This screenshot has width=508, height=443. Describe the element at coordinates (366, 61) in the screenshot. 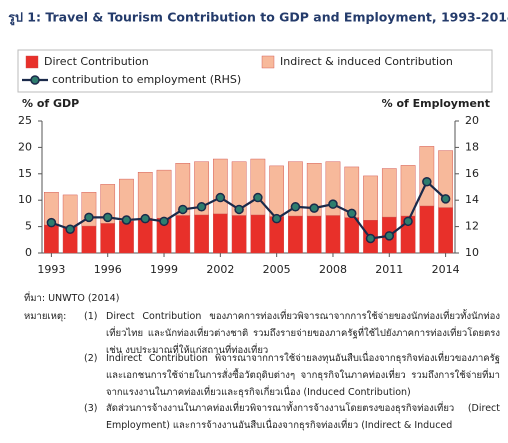

I see `legend-label: Indirect & induced Contribution` at that location.